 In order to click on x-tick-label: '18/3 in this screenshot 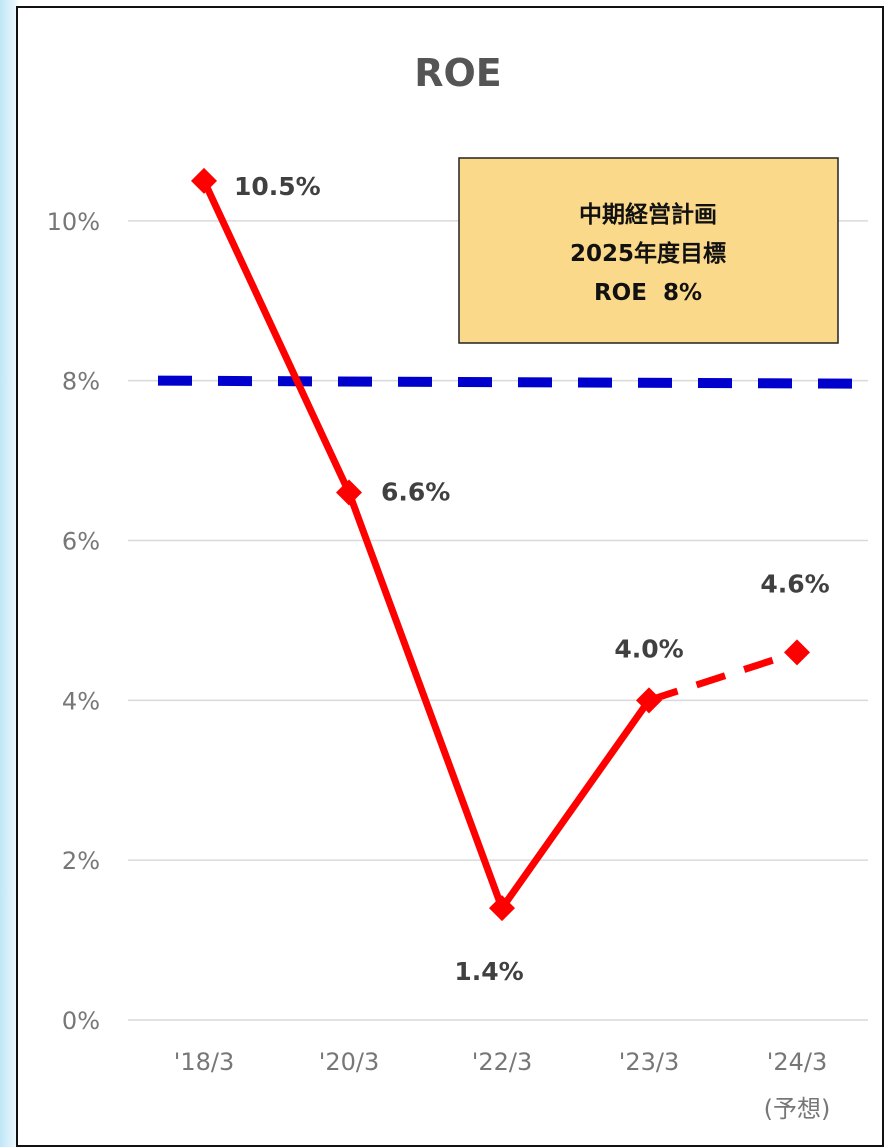, I will do `click(204, 1062)`.